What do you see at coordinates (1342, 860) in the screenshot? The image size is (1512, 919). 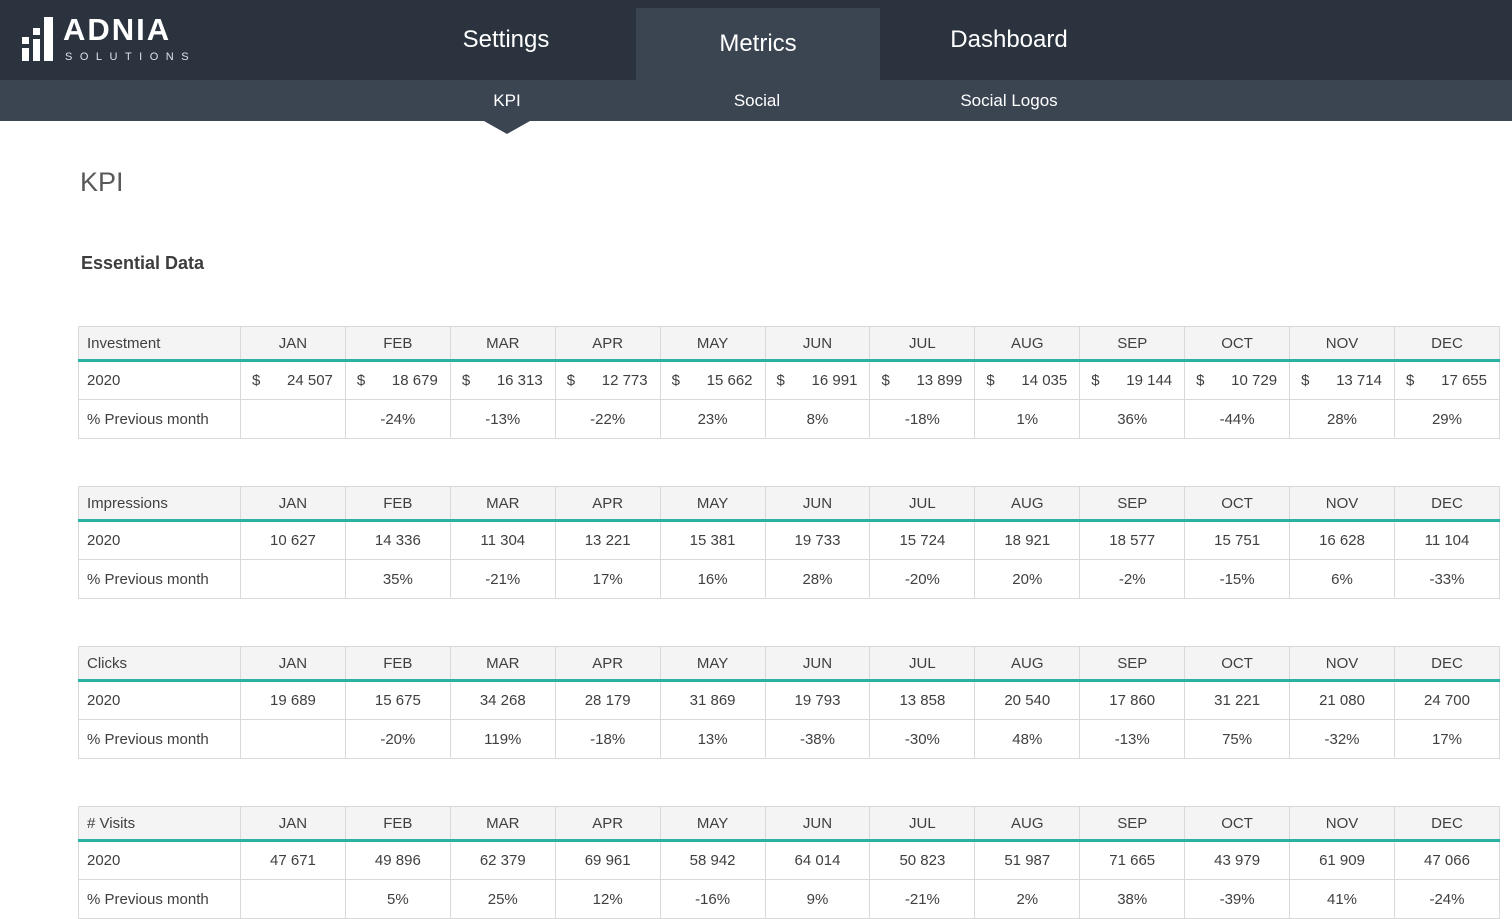 I see `value-cell: 61 909` at bounding box center [1342, 860].